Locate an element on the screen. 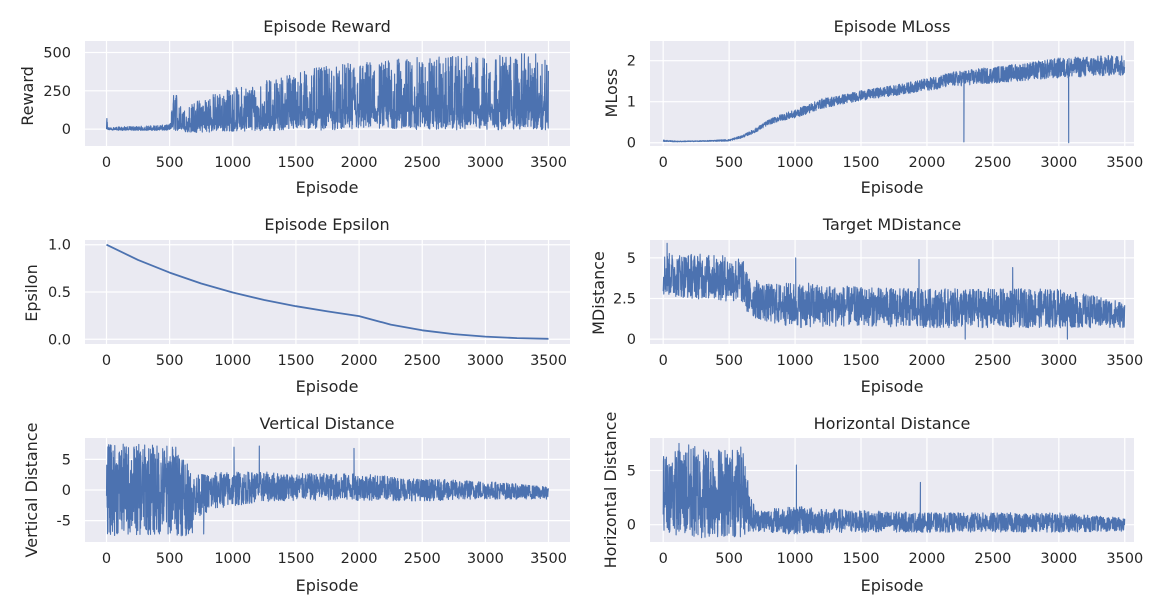  y-tick-label: 250 is located at coordinates (57, 92).